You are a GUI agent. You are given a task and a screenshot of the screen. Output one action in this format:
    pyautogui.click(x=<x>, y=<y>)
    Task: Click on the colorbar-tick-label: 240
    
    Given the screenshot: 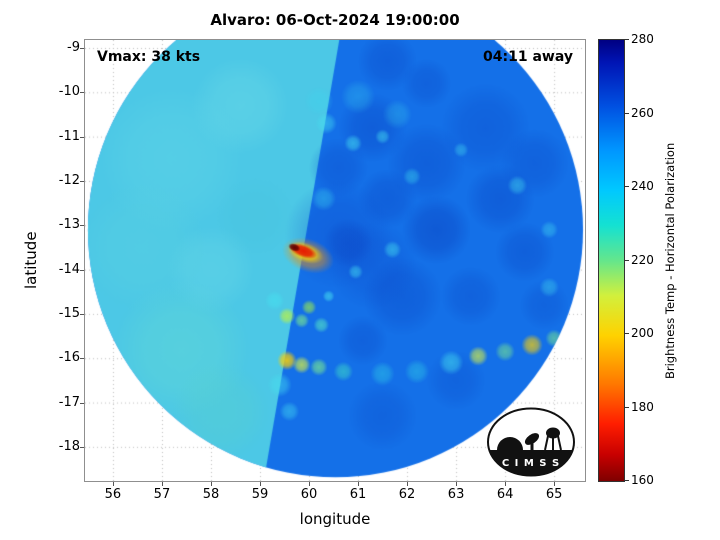 What is the action you would take?
    pyautogui.click(x=642, y=186)
    